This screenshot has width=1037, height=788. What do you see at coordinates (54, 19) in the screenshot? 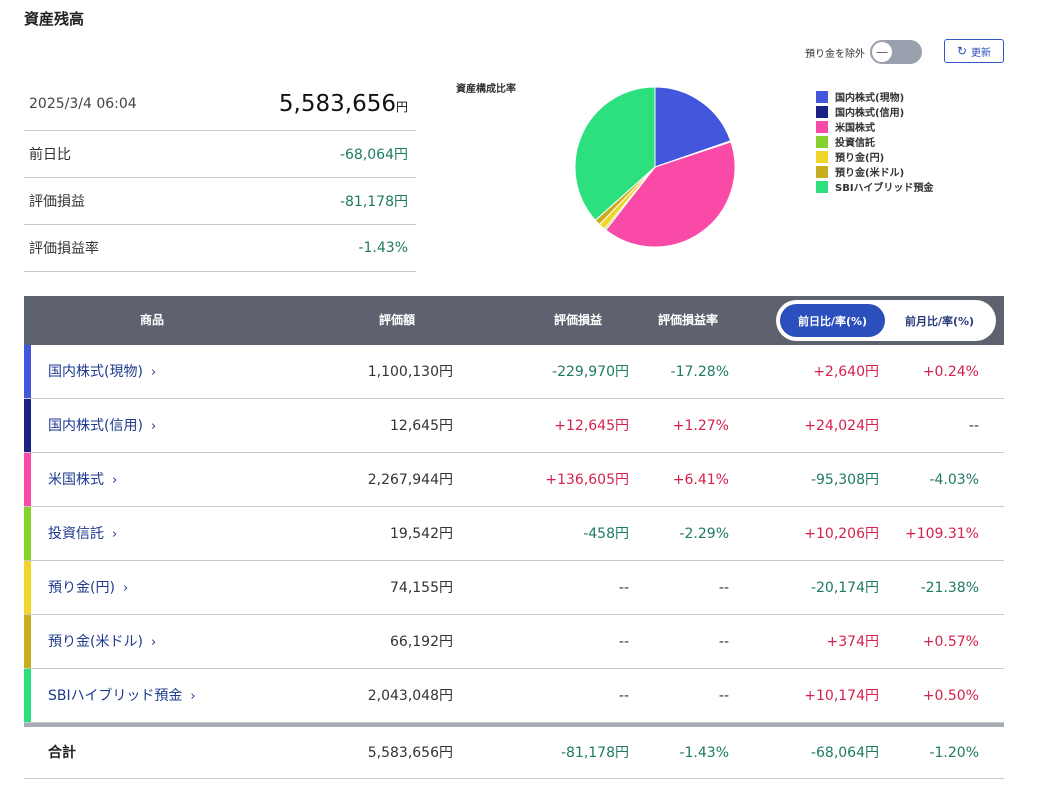
I see `page-title: 資産残高` at bounding box center [54, 19].